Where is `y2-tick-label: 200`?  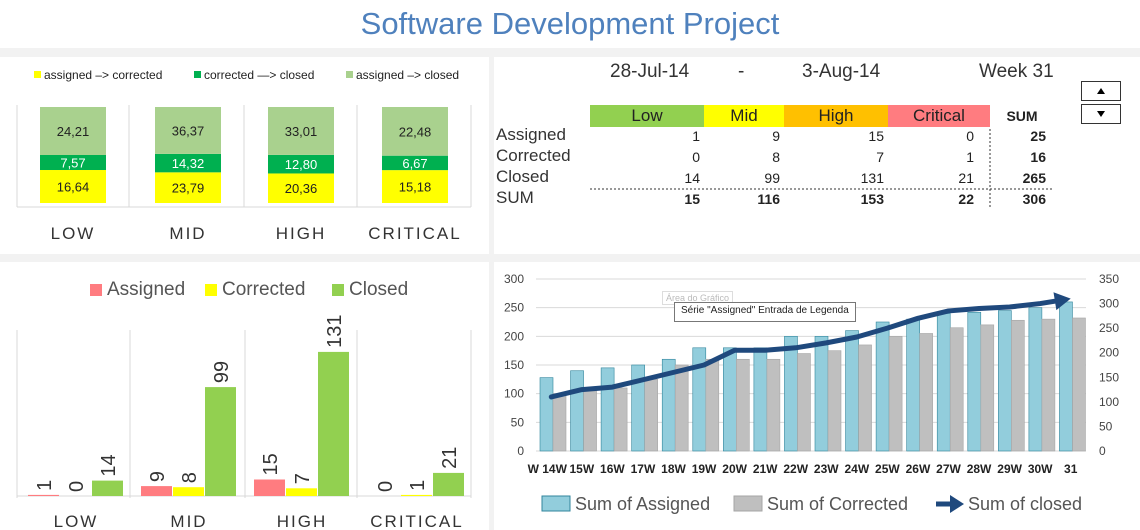
y2-tick-label: 200 is located at coordinates (1109, 353).